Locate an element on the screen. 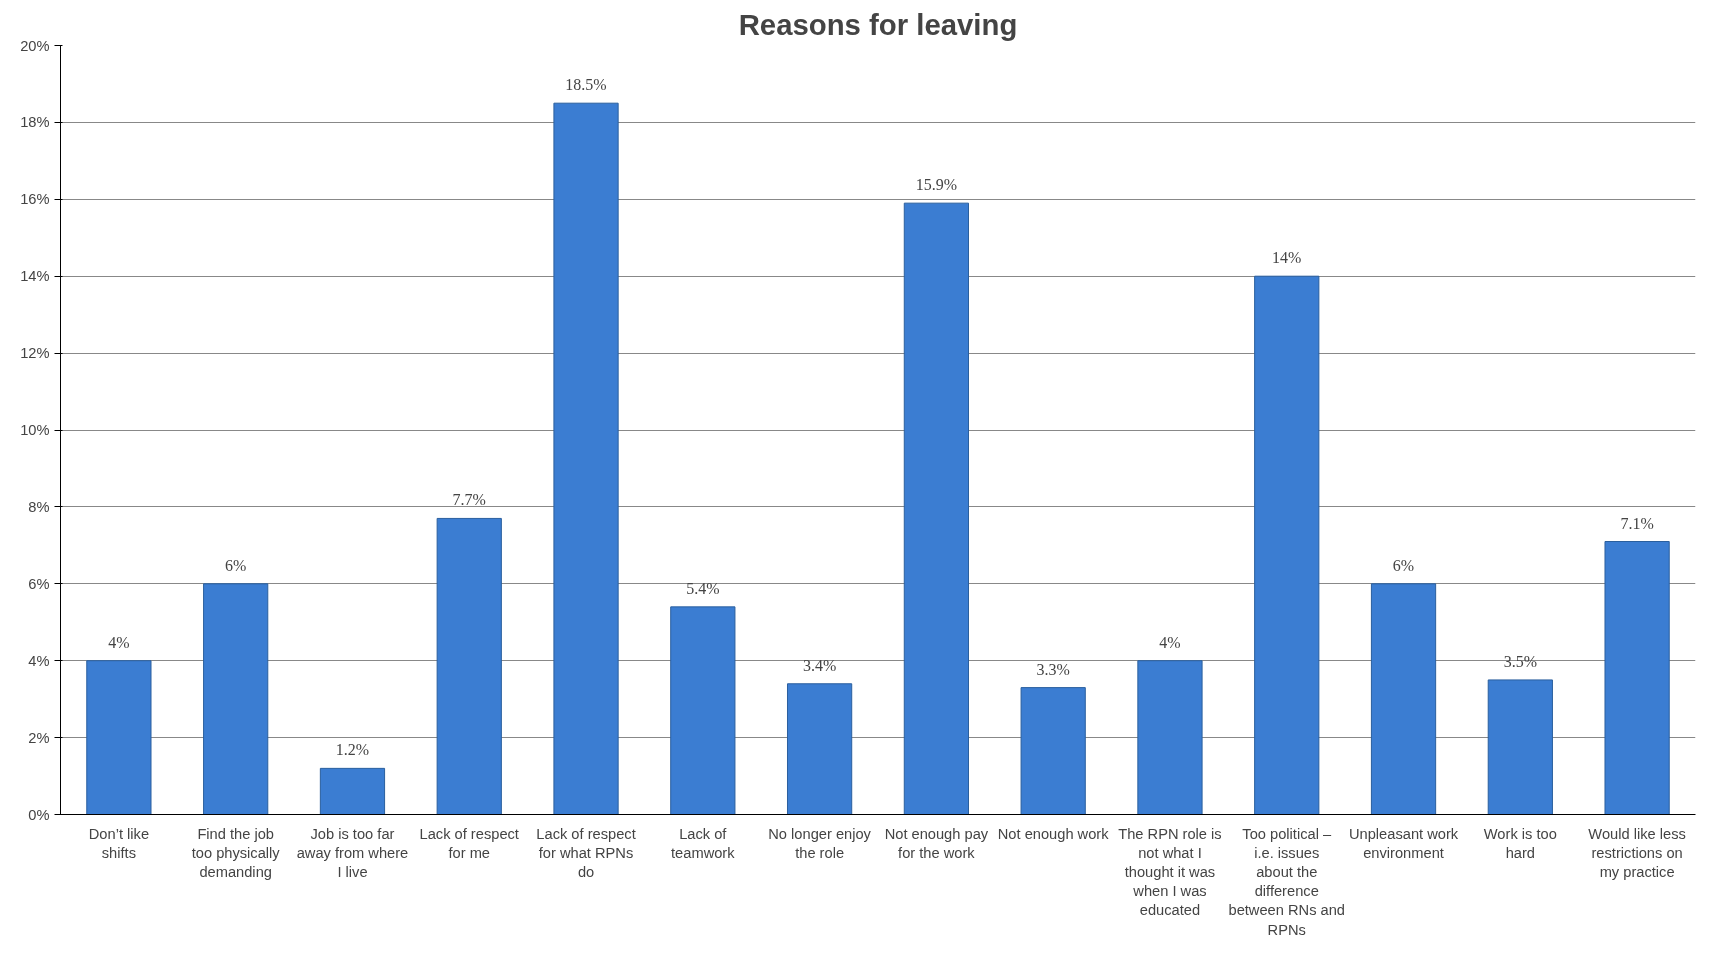  x-tick-label: Unpleasant work environment is located at coordinates (1403, 843).